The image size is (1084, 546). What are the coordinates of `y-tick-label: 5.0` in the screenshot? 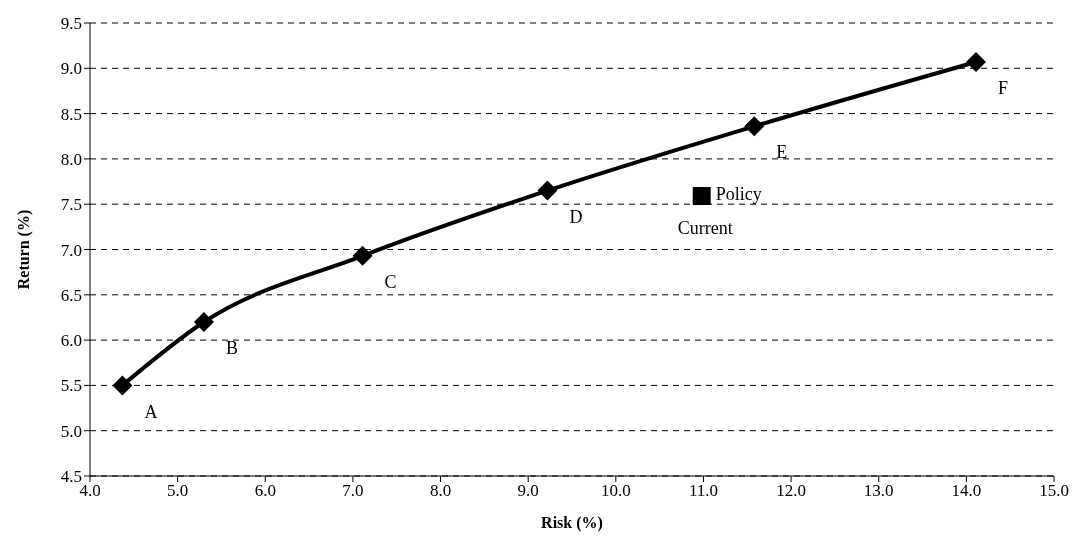 It's located at (71, 431).